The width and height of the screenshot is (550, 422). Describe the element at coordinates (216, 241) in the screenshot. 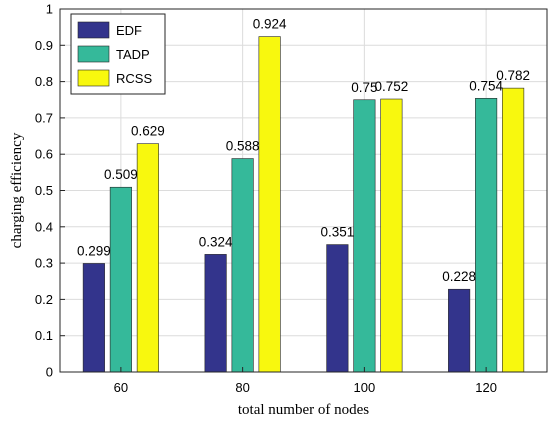

I see `data-label: 0.324` at that location.